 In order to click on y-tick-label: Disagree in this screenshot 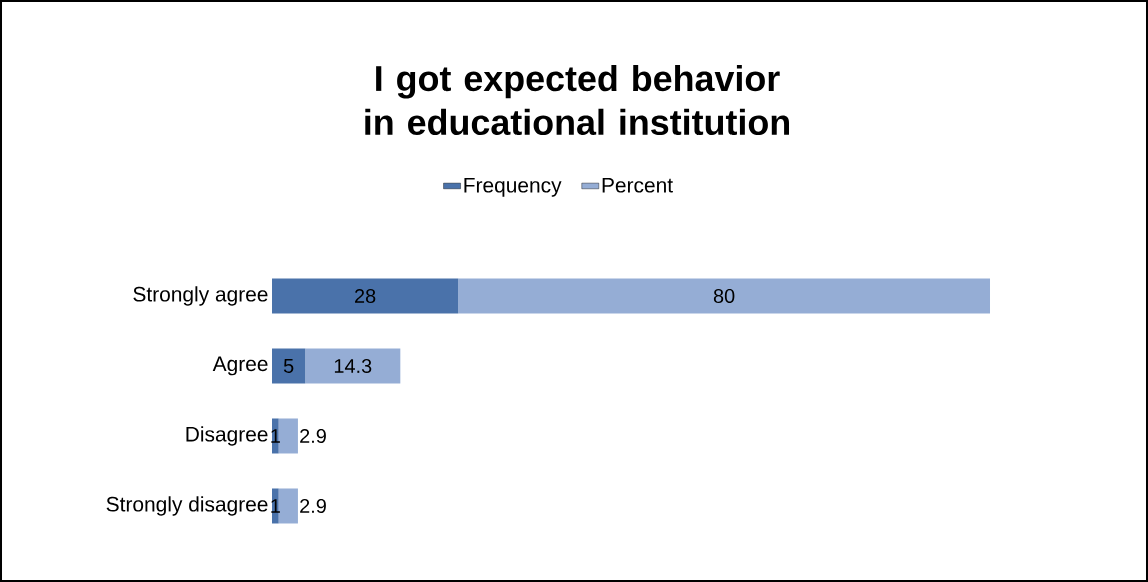, I will do `click(227, 436)`.